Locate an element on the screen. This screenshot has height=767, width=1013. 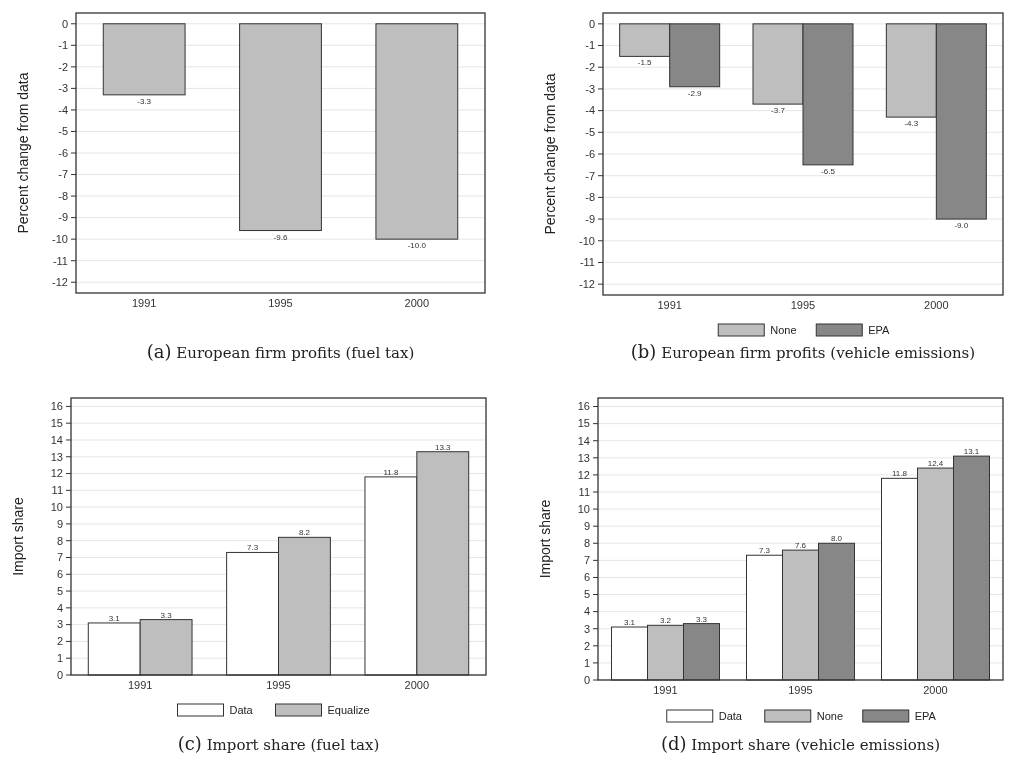
y-tick-label: 12 is located at coordinates (583, 474).